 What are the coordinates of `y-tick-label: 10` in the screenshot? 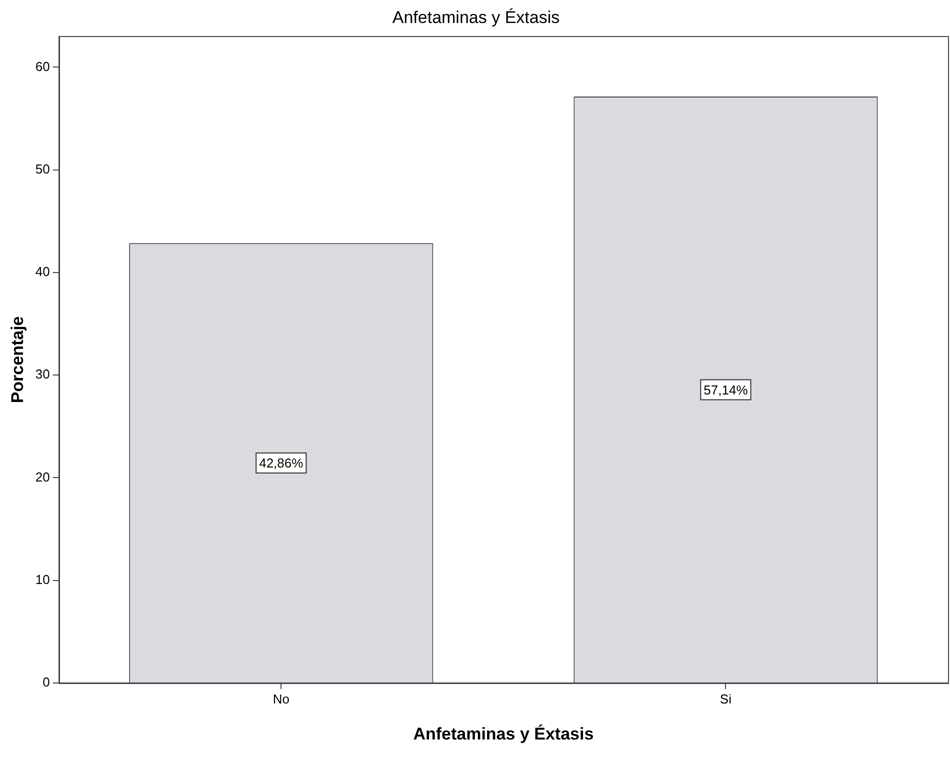 It's located at (42, 579).